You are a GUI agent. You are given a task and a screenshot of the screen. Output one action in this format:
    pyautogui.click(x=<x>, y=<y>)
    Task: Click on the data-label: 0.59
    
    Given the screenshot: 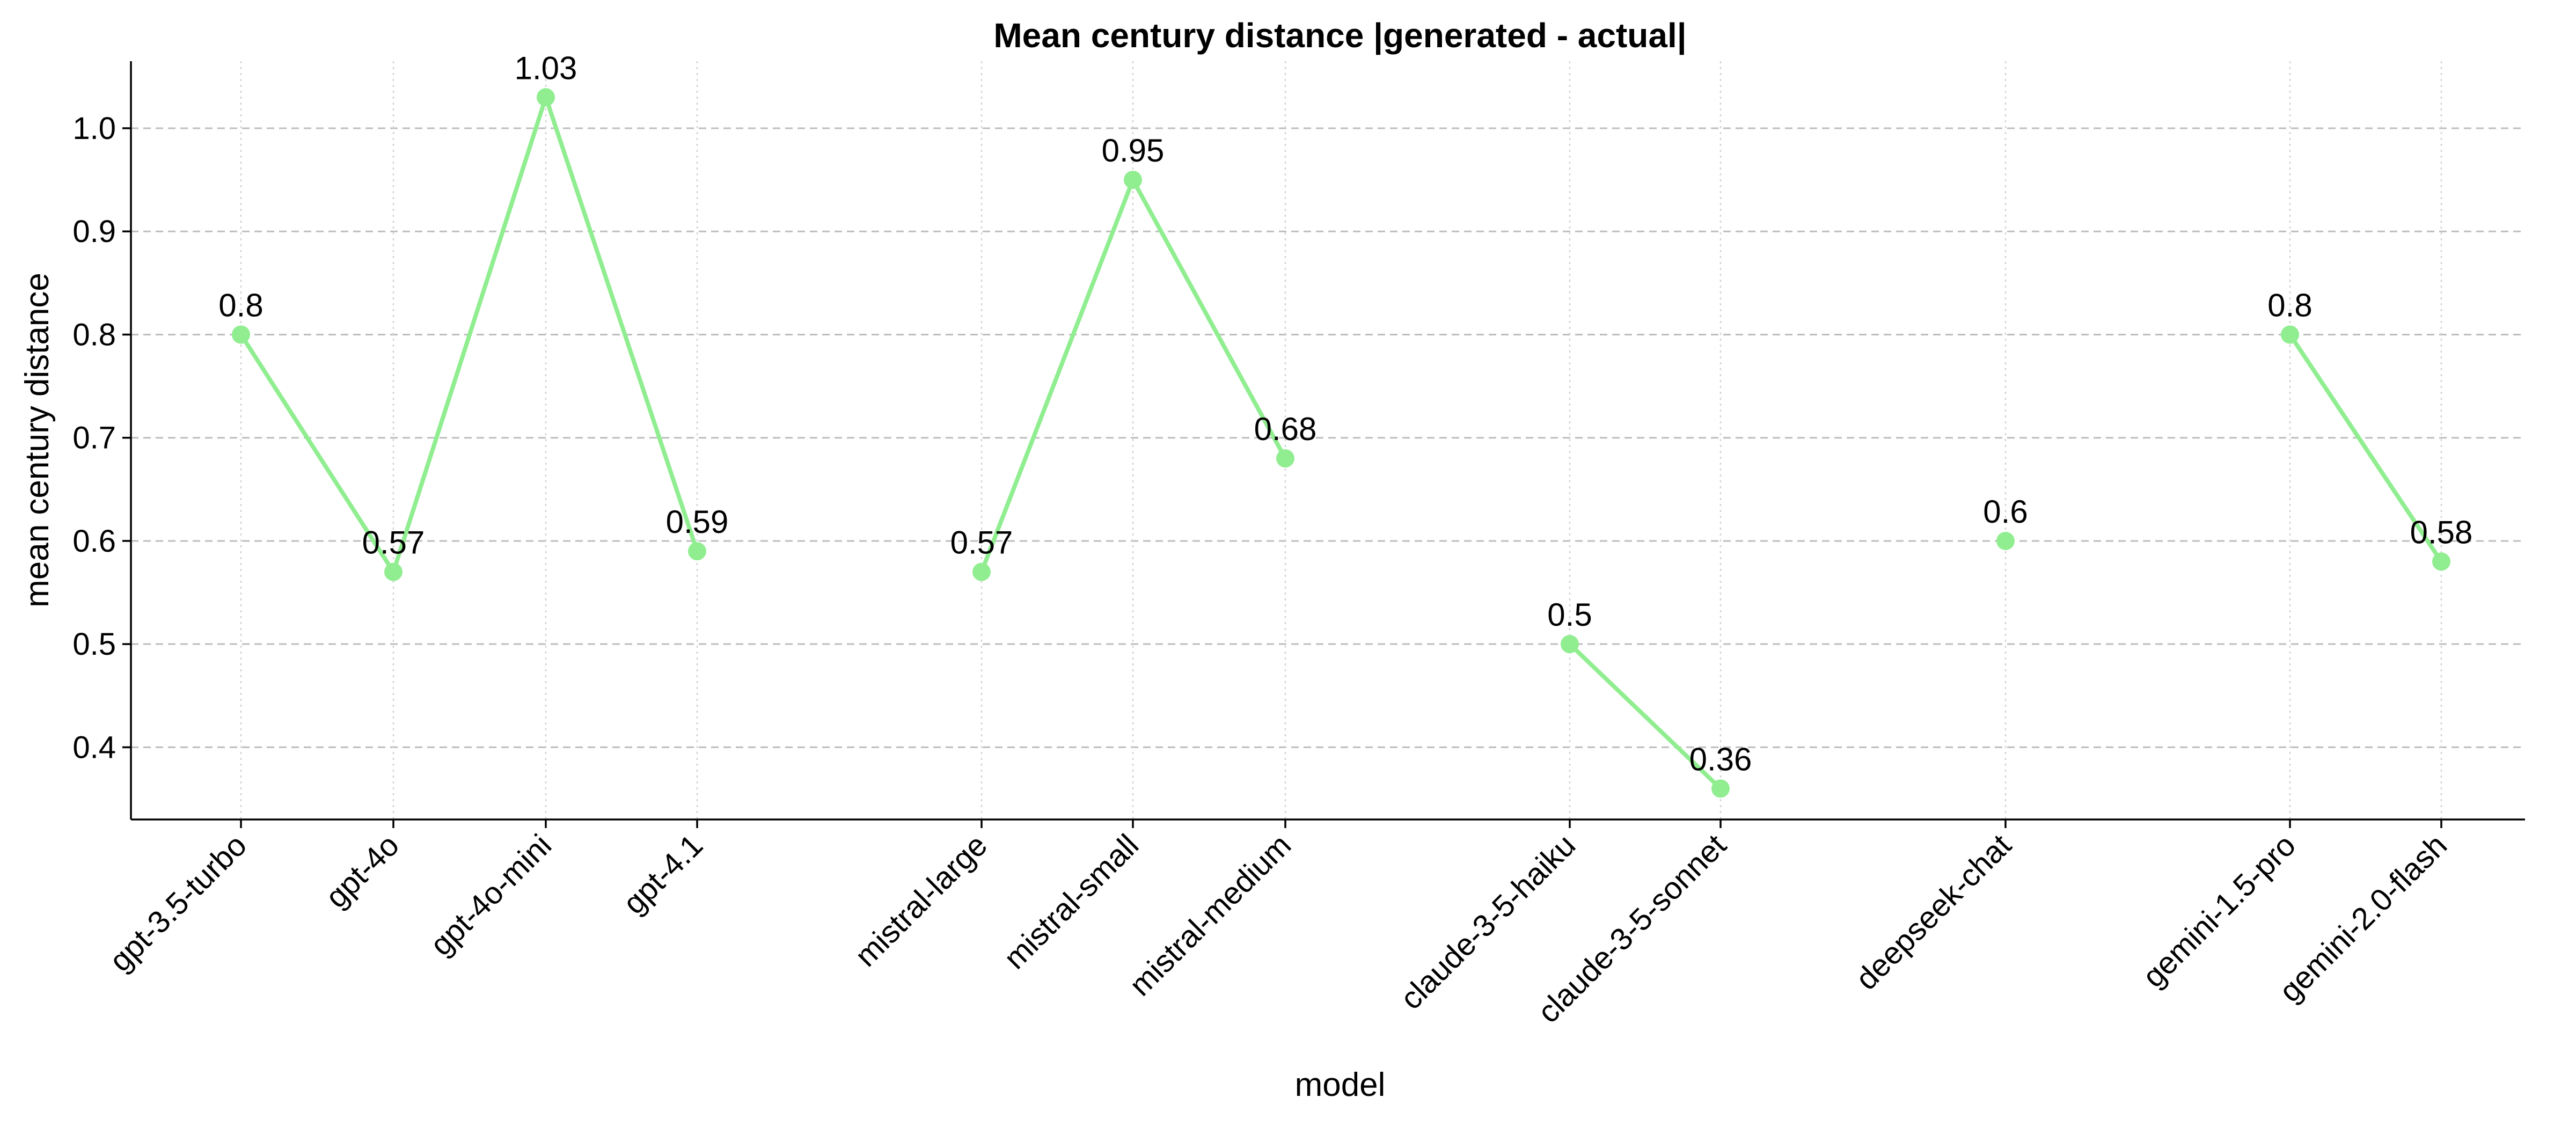 What is the action you would take?
    pyautogui.click(x=697, y=522)
    